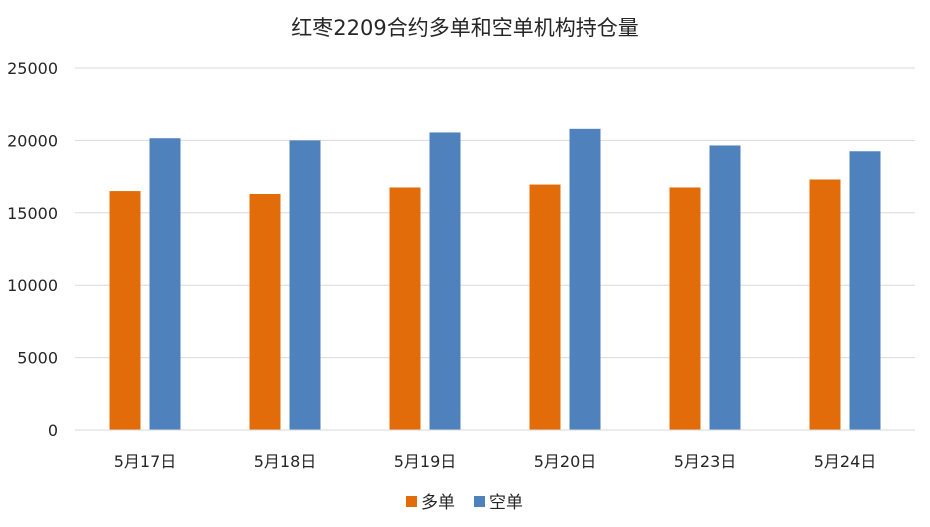 This screenshot has width=930, height=527. Describe the element at coordinates (565, 461) in the screenshot. I see `x-tick-label: 5月20日` at that location.